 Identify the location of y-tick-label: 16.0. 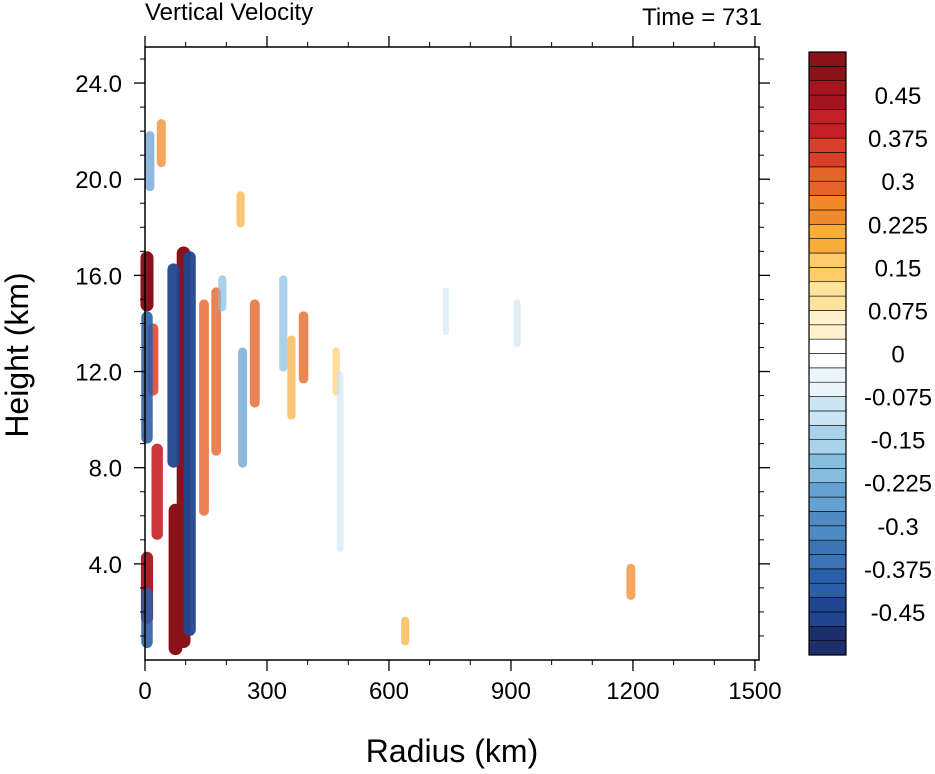
(98, 276).